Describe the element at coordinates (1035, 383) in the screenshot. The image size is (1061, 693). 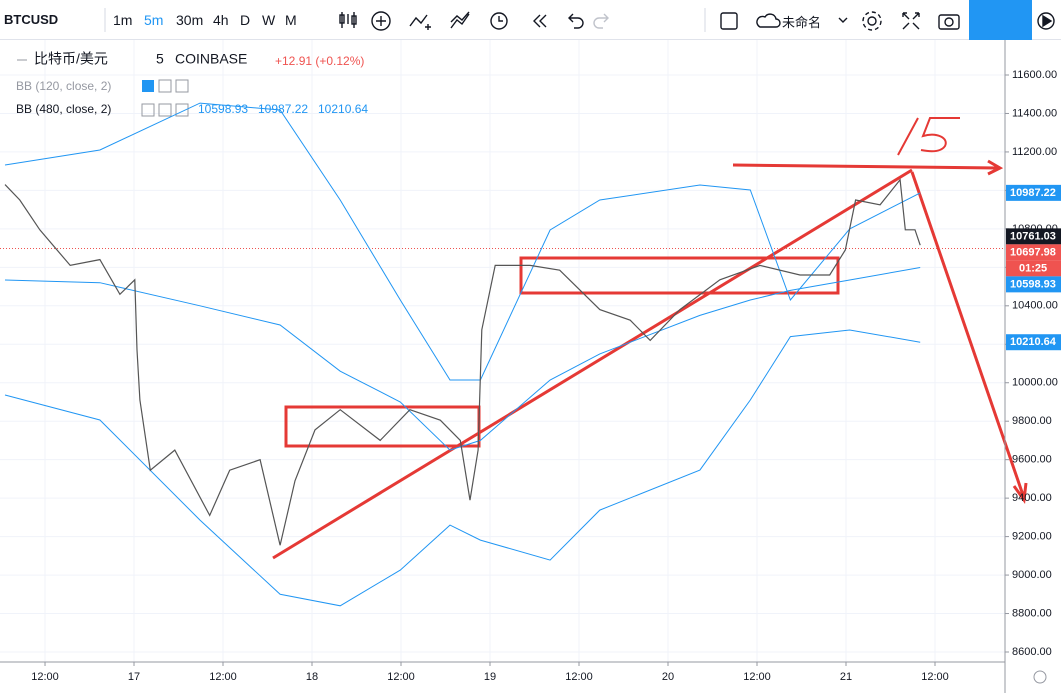
I see `y-tick-label: 10000.00` at that location.